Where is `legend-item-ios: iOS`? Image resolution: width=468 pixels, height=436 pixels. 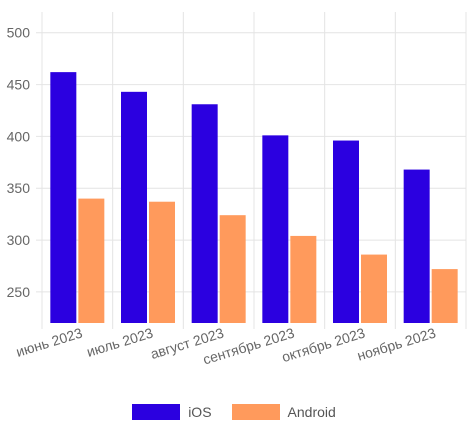
legend-item-ios: iOS is located at coordinates (172, 412).